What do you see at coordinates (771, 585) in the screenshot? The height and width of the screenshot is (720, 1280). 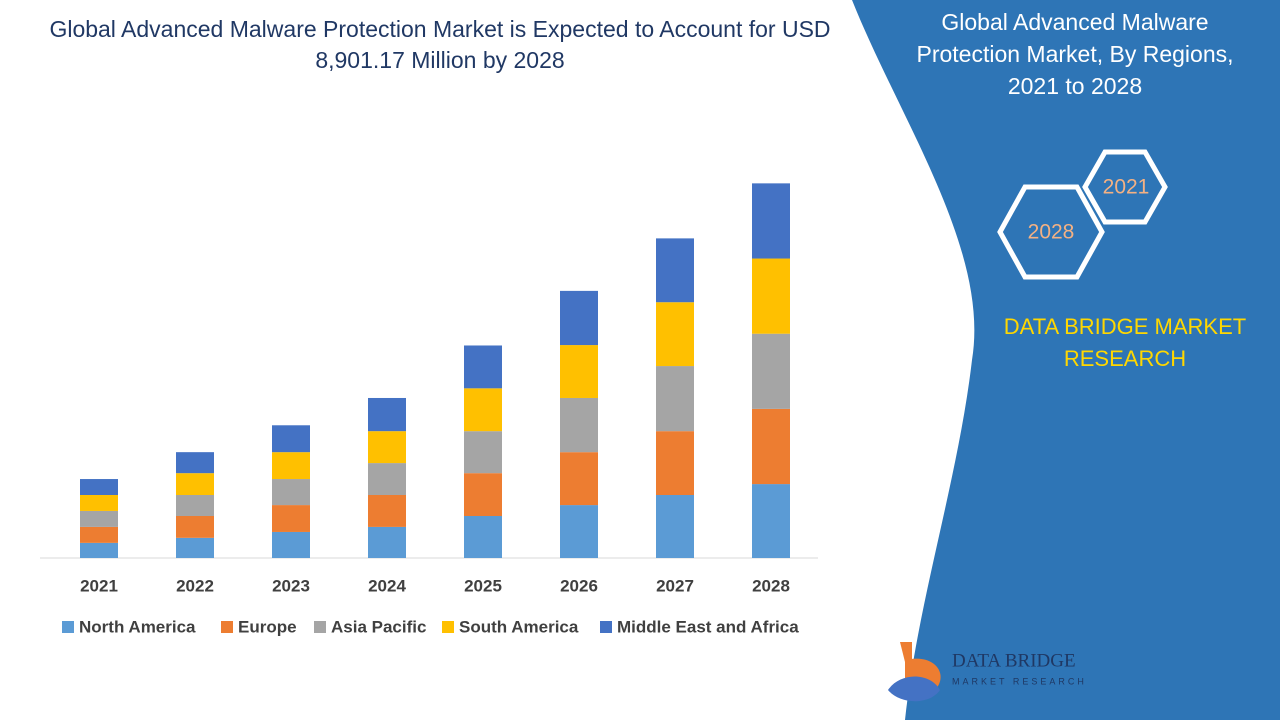 I see `x-tick-label: 2028` at bounding box center [771, 585].